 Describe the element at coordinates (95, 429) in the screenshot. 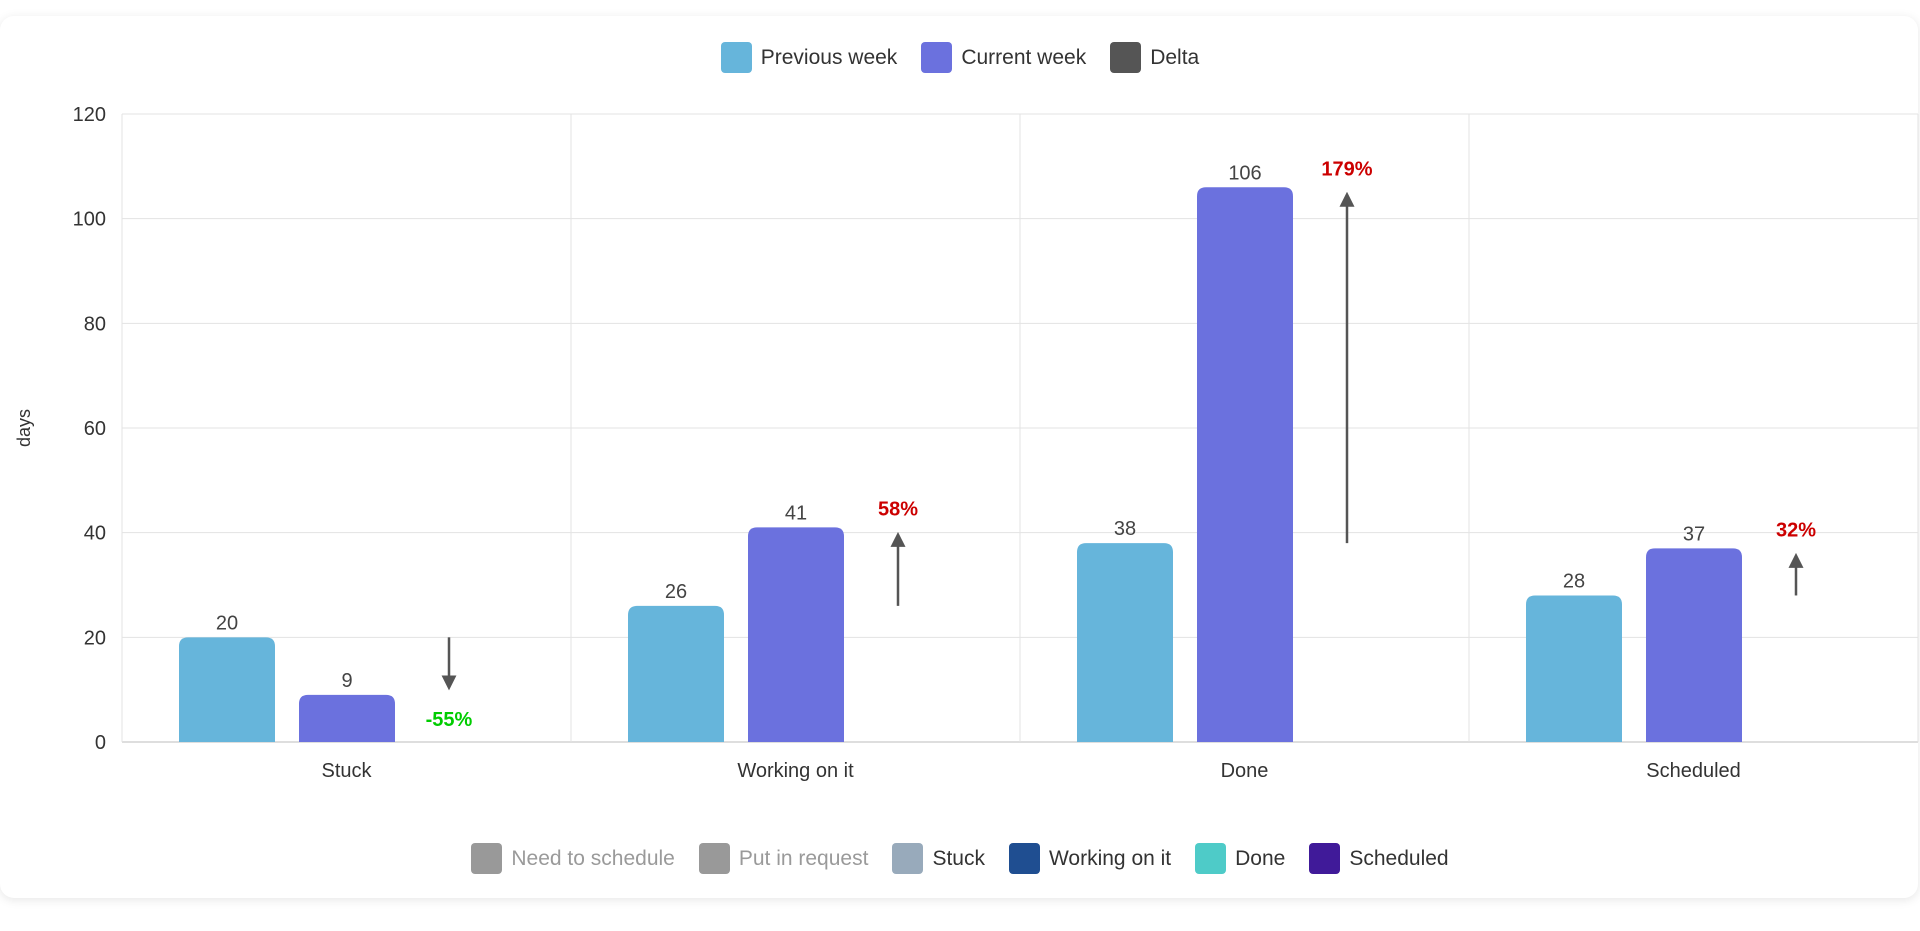

I see `y-tick-label: 60` at that location.